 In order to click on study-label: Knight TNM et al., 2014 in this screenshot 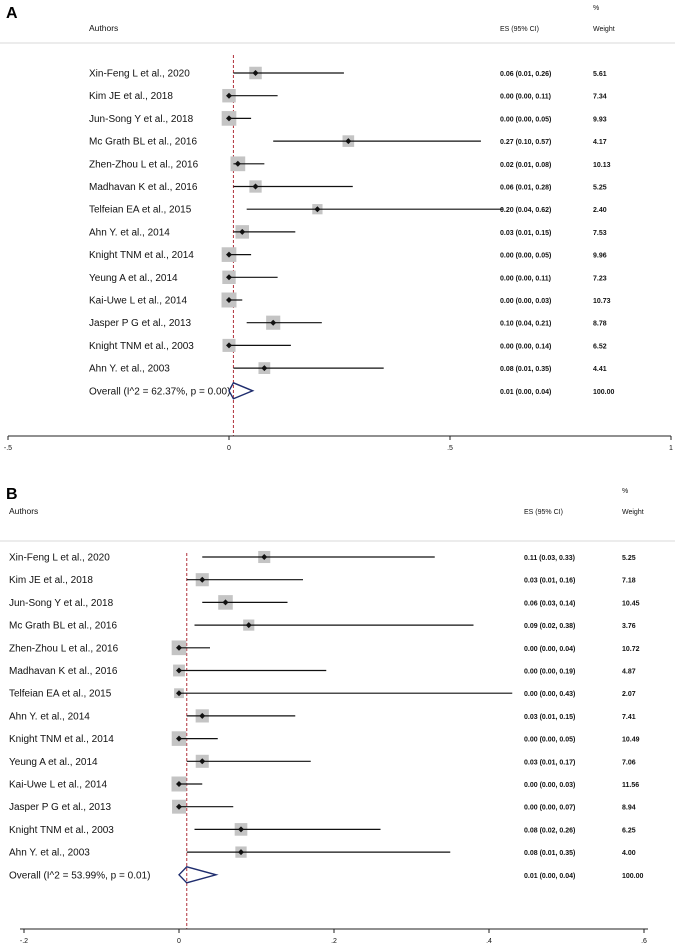, I will do `click(61, 739)`.